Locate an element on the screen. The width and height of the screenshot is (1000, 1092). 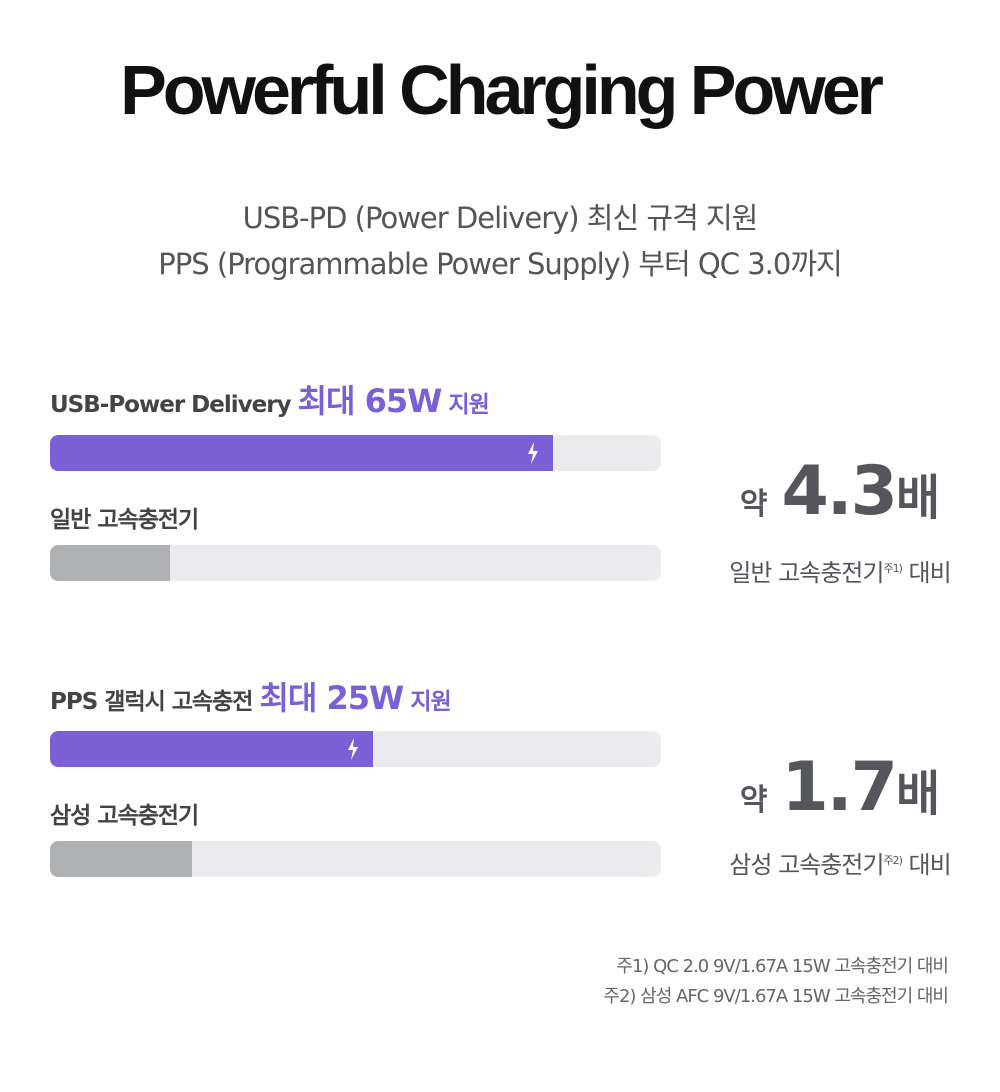
ratio-compare-2: 삼성 고속충전기주2) 대비 is located at coordinates (840, 862).